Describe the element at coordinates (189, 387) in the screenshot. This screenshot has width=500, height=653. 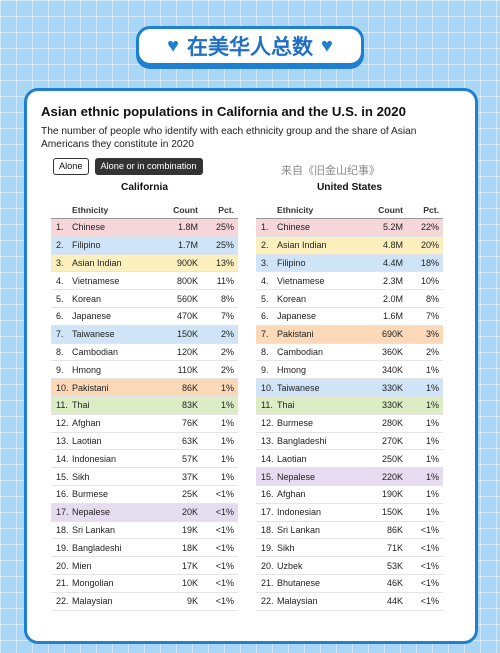
I see `count-cell: 86K` at that location.